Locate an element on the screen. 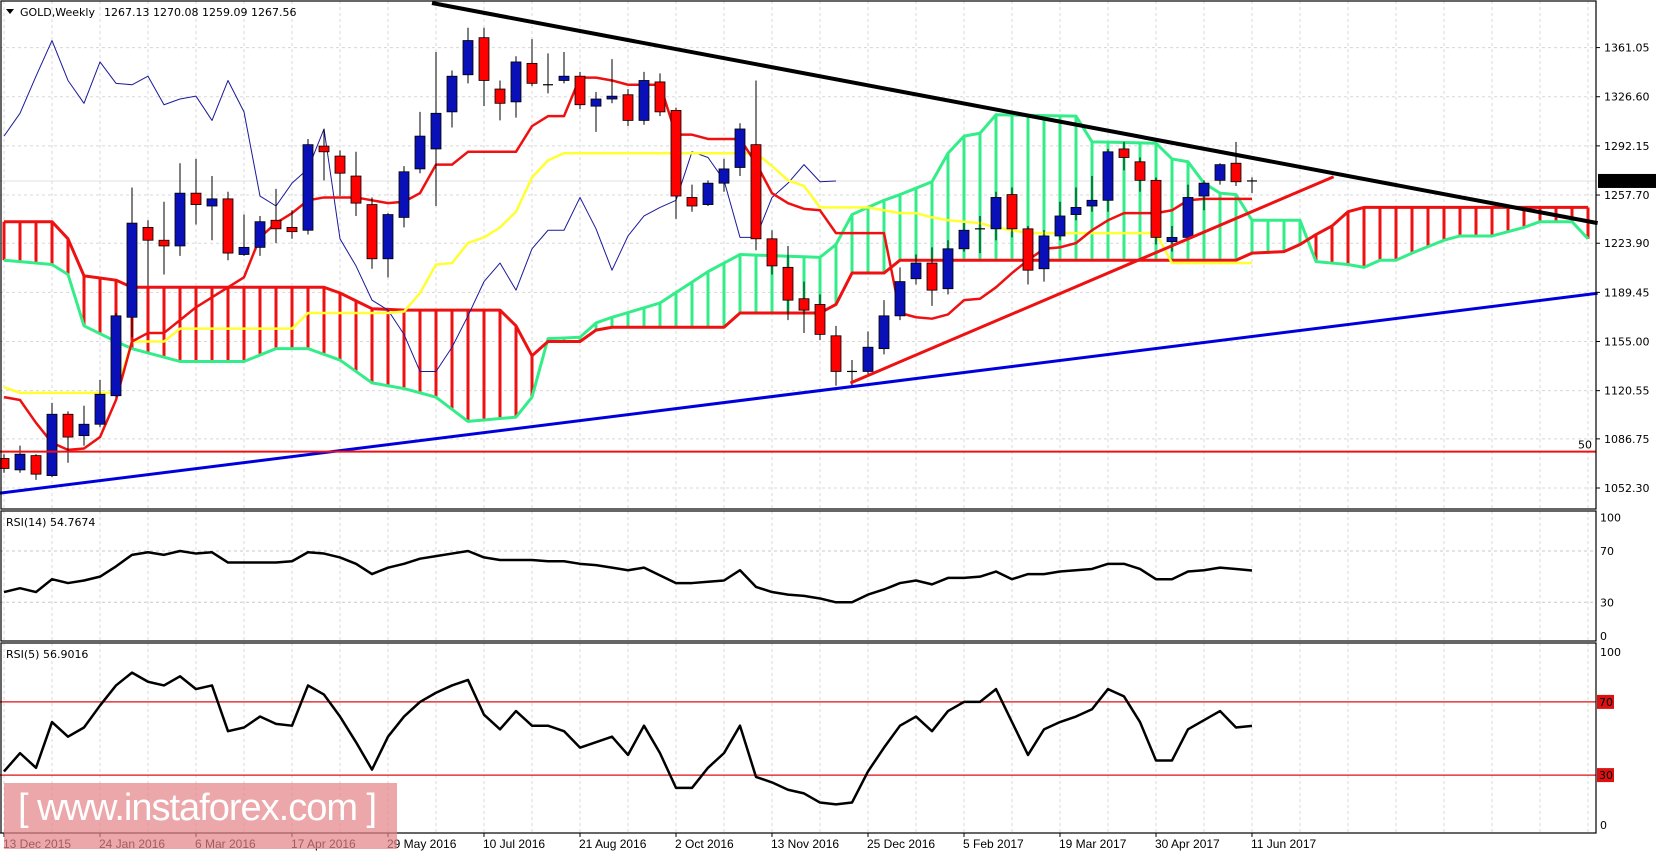  date-tick-label: 10 Jul 2016 is located at coordinates (514, 844).